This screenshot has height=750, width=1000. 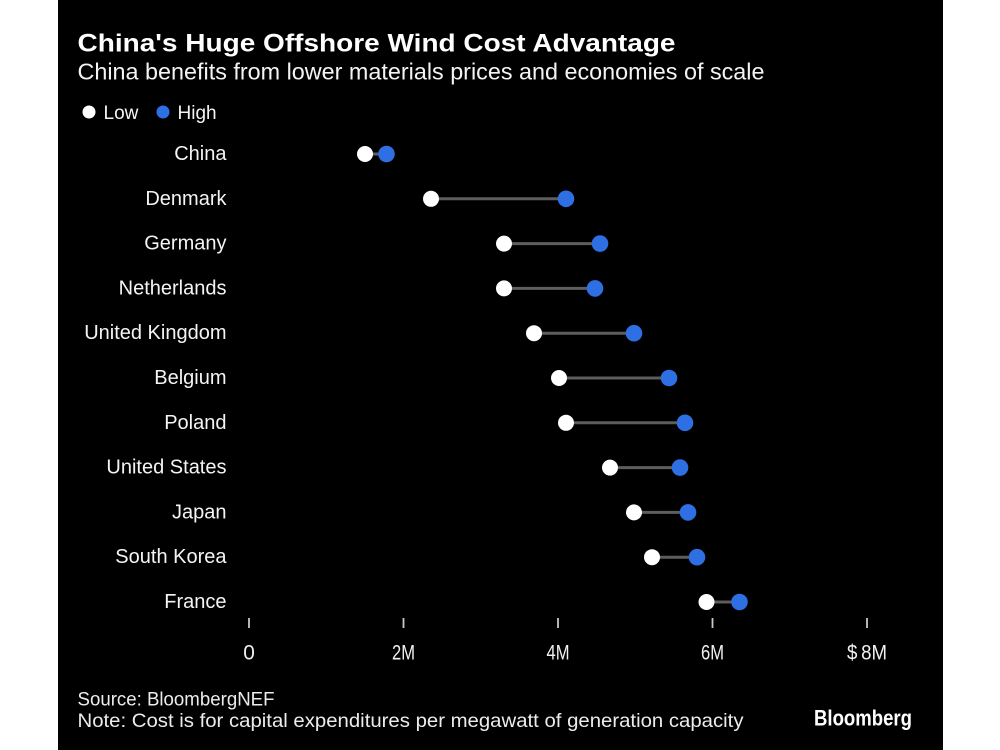 What do you see at coordinates (863, 718) in the screenshot?
I see `svg-text: Bloomberg` at bounding box center [863, 718].